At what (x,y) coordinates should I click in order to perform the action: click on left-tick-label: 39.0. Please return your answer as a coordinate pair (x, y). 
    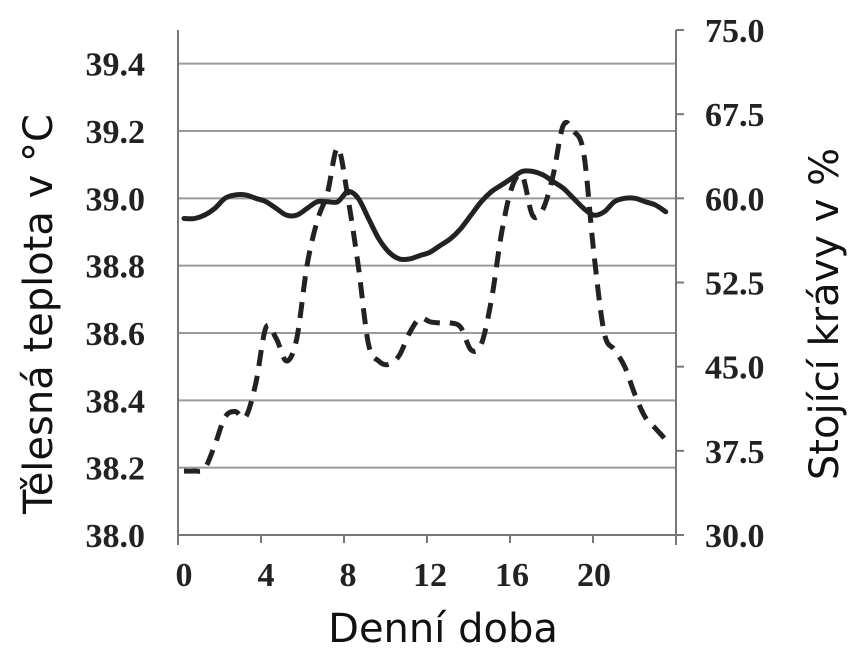
    Looking at the image, I should click on (116, 199).